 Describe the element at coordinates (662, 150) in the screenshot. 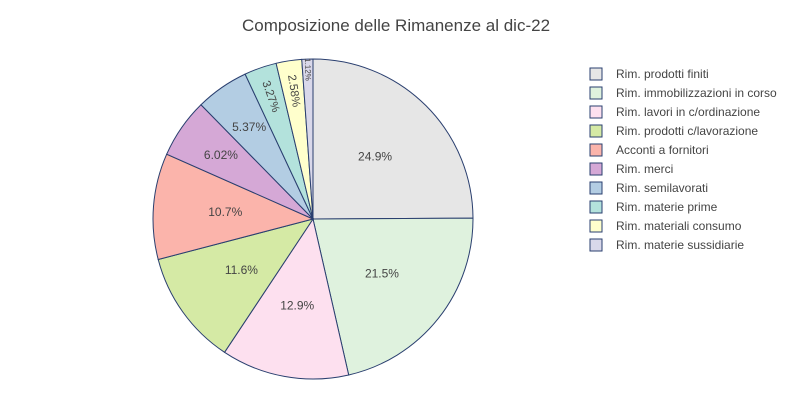

I see `legend-label: Acconti a fornitori` at that location.